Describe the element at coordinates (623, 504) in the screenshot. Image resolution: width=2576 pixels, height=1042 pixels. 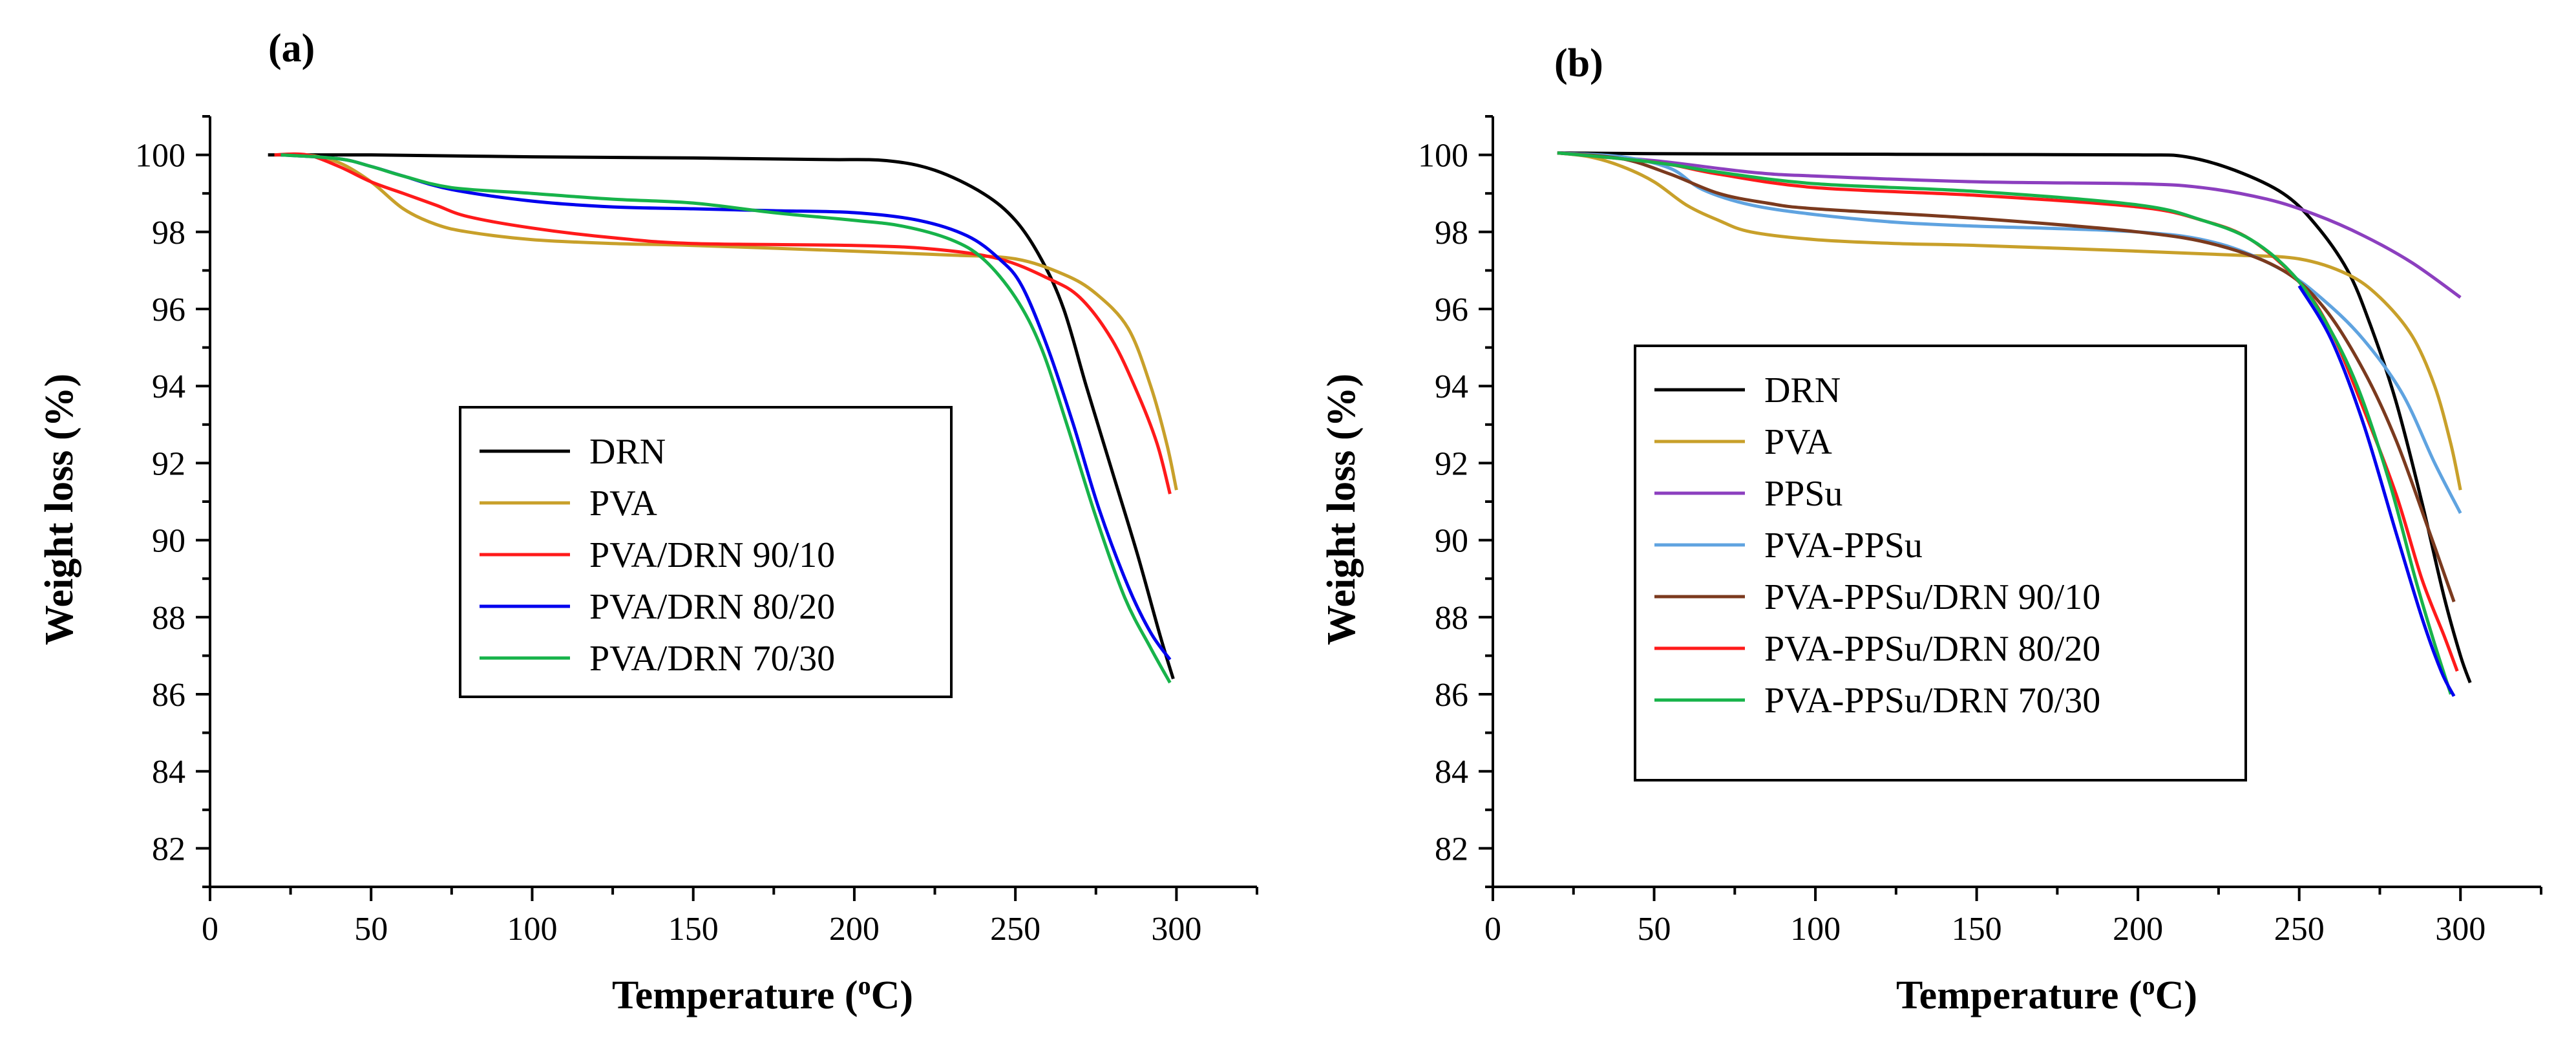
I see `panel-a-legend-label-pva: PVA` at that location.